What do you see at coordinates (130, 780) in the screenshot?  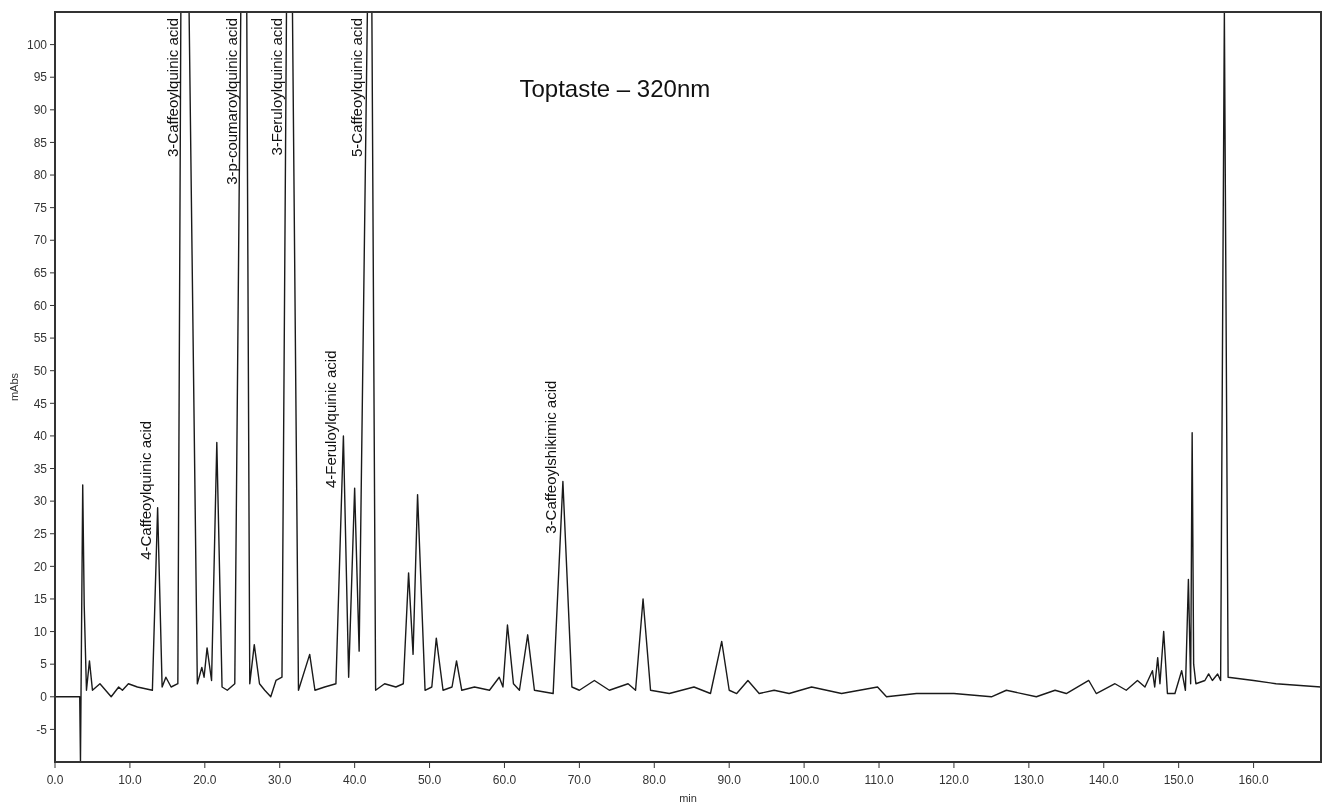 I see `x-tick-label: 10.0` at bounding box center [130, 780].